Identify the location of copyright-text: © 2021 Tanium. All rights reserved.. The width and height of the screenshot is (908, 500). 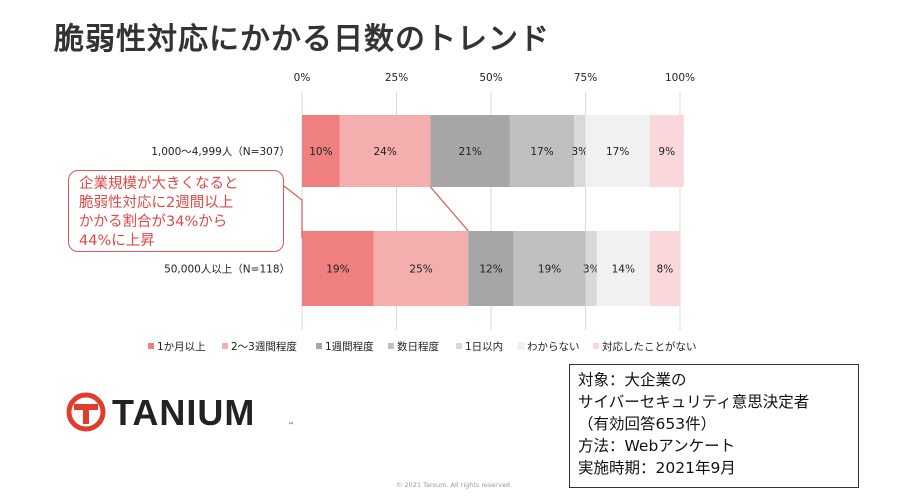
(454, 485).